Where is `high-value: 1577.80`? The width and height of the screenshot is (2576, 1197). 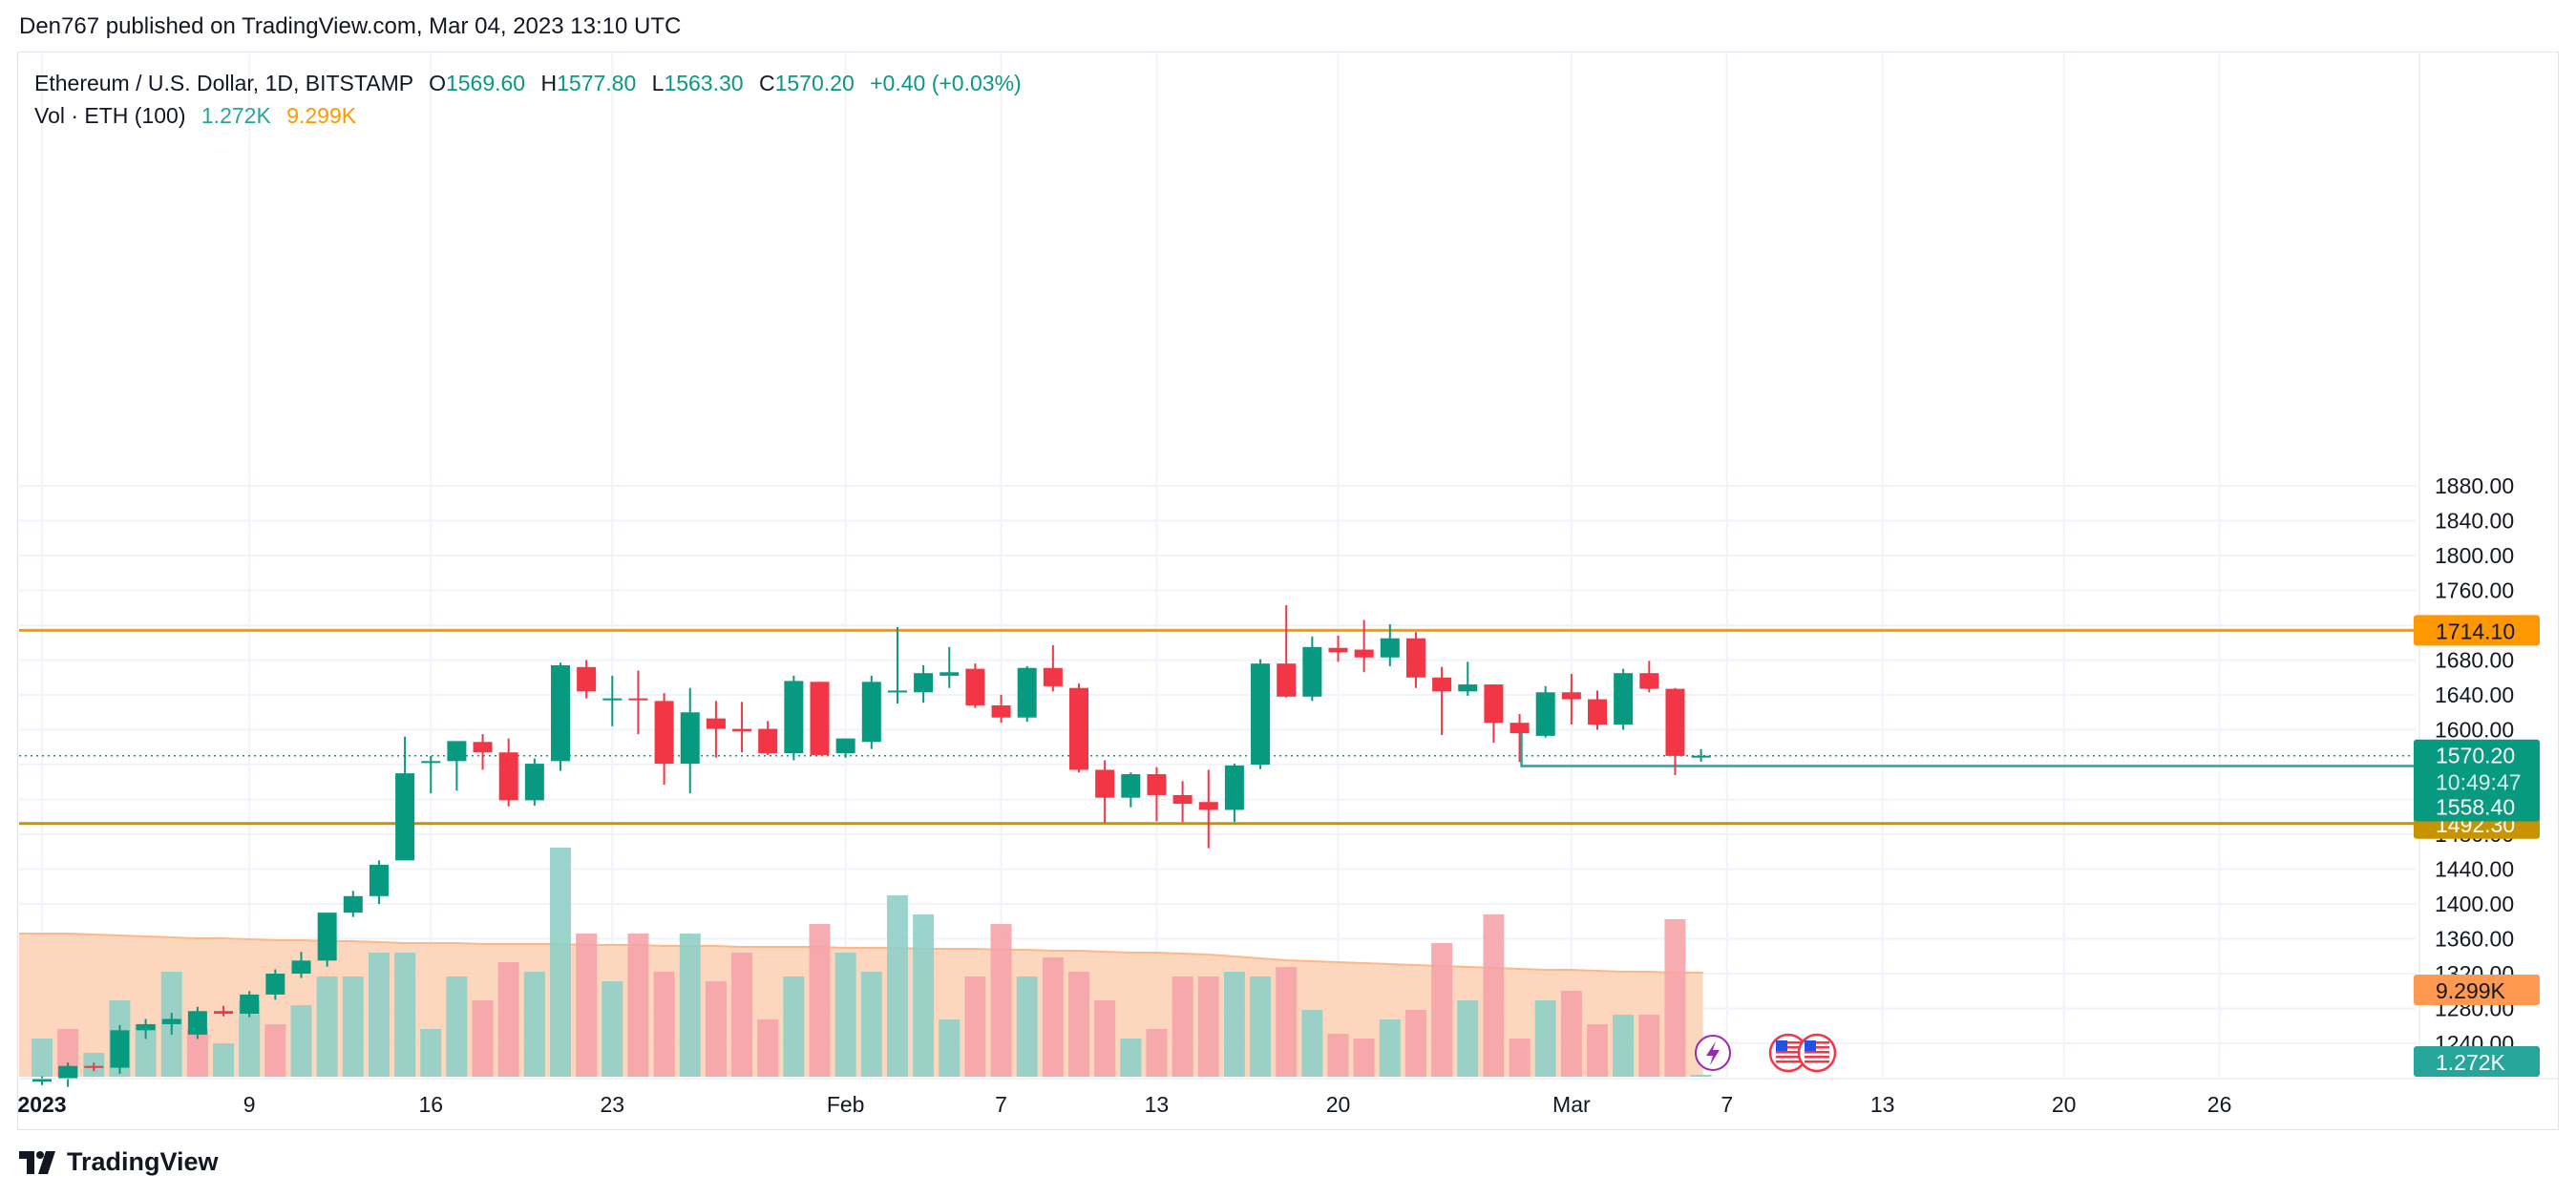 high-value: 1577.80 is located at coordinates (597, 83).